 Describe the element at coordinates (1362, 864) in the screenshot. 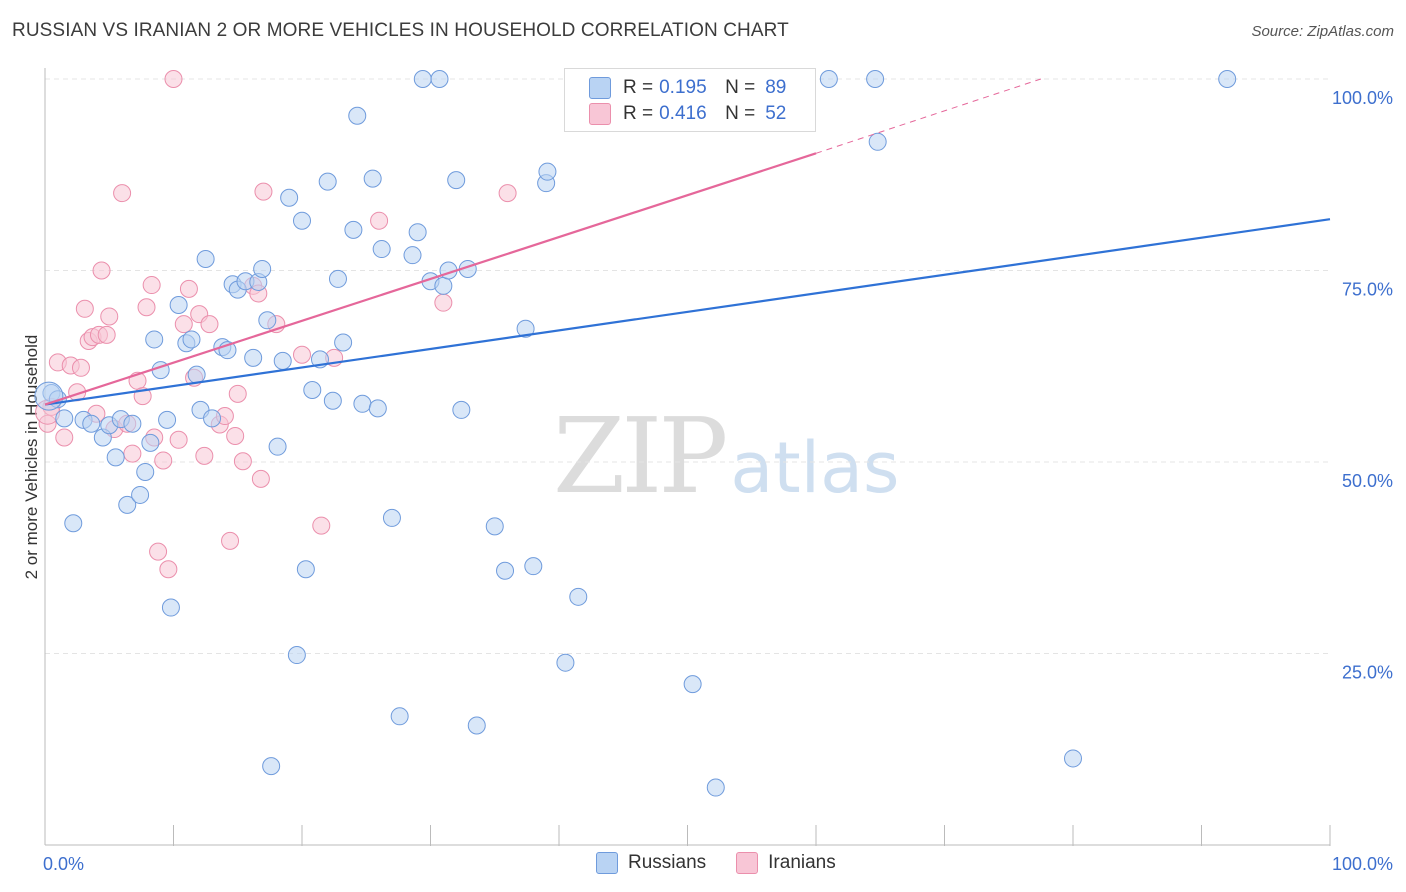

I see `x-tick-label-max: 100.0%` at that location.